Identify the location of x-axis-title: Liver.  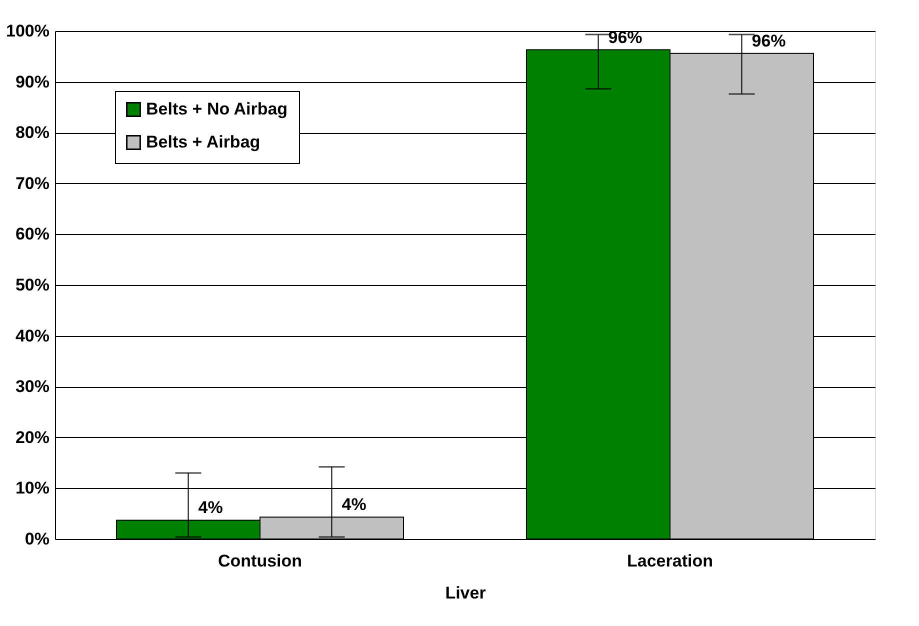
(465, 593).